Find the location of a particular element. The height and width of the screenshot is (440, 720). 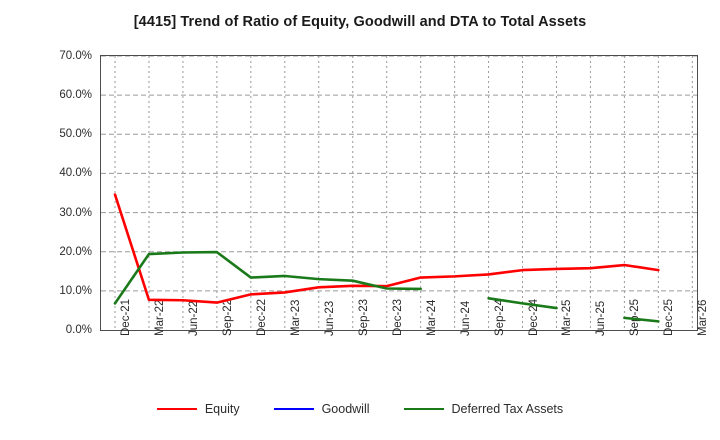

legend-item: Deferred Tax Assets is located at coordinates (483, 409).